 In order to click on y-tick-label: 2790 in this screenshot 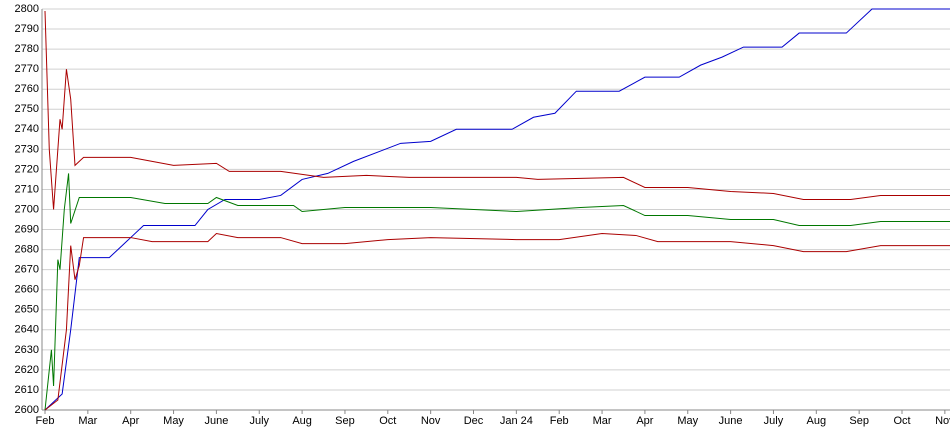, I will do `click(27, 29)`.